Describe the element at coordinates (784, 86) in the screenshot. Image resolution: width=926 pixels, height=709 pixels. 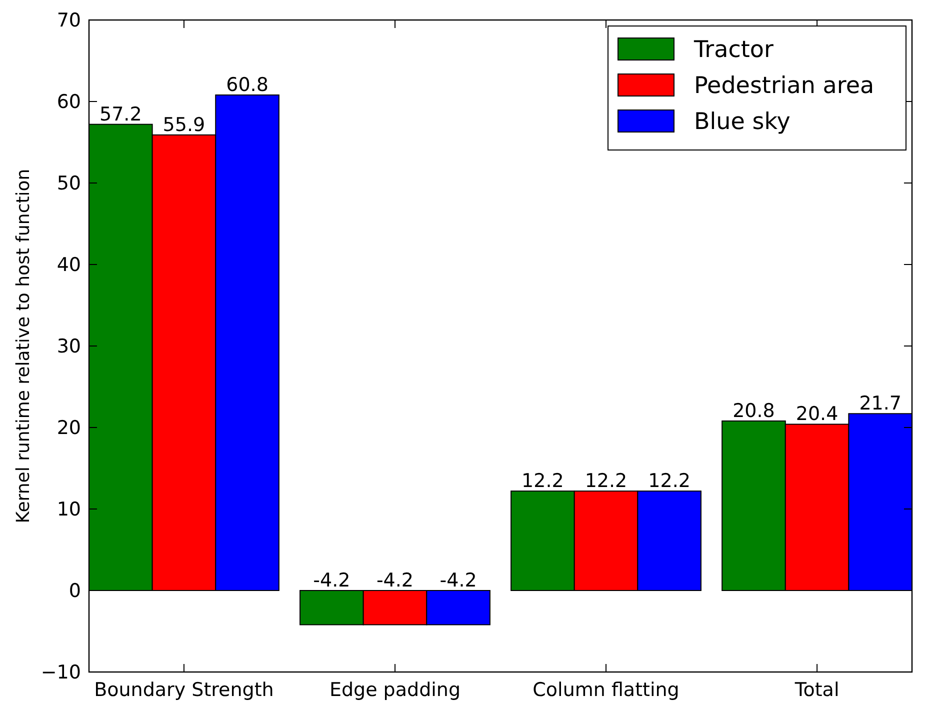
I see `legend-label: Pedestrian area` at that location.